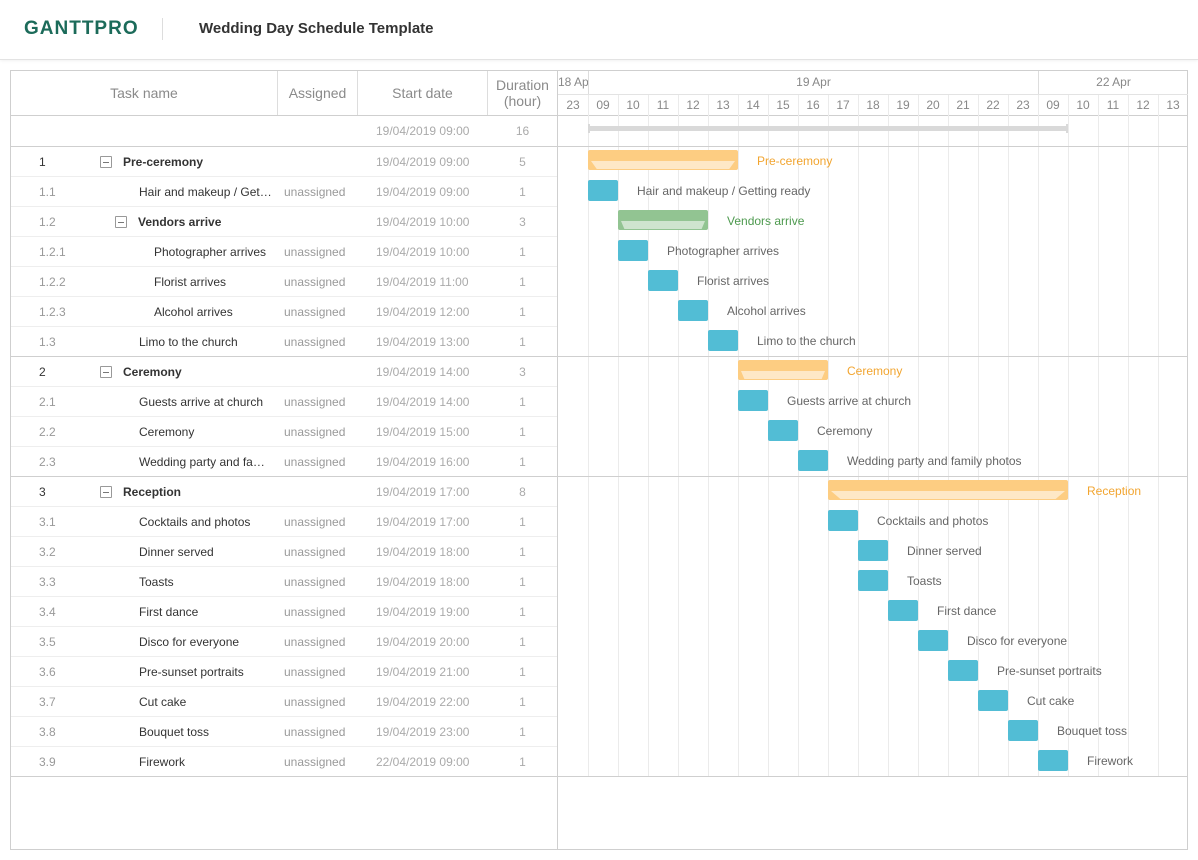  What do you see at coordinates (423, 462) in the screenshot?
I see `start-date: 19/04/2019 16:00` at bounding box center [423, 462].